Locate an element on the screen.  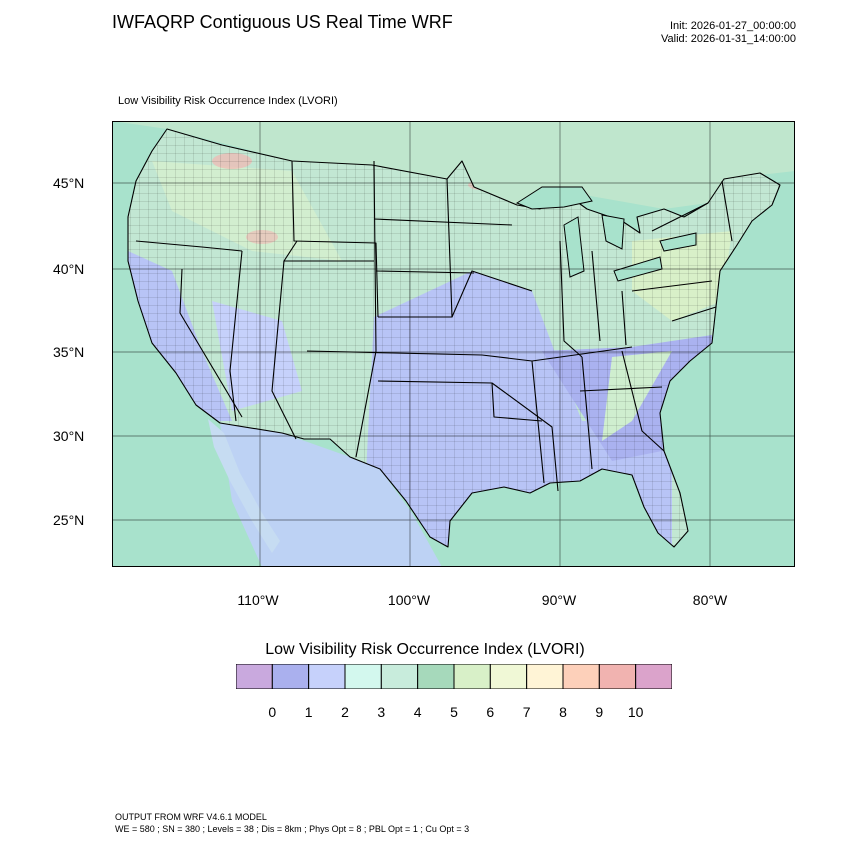
lat-label: 40°N is located at coordinates (69, 269).